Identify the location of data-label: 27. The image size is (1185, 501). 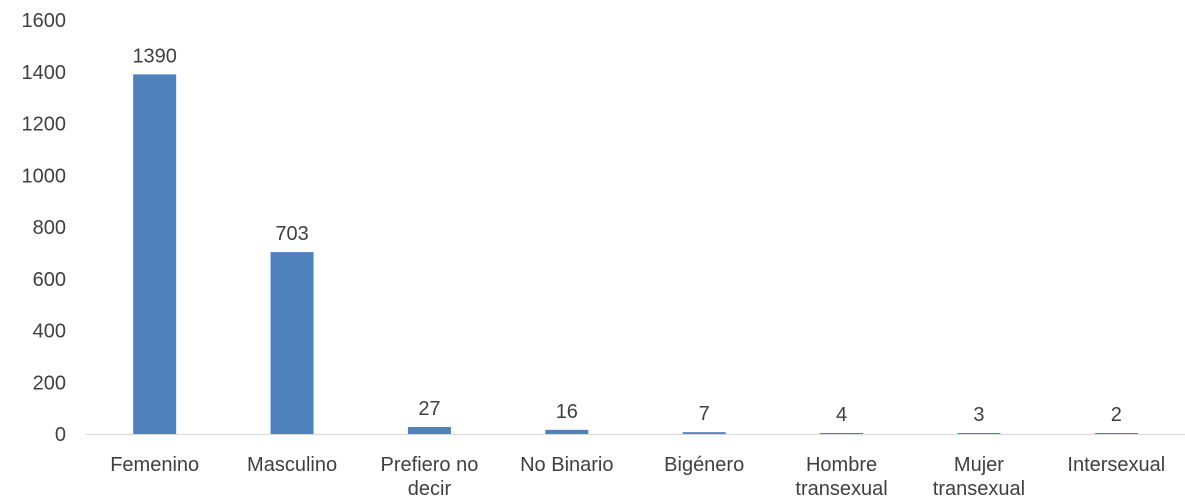
(429, 409).